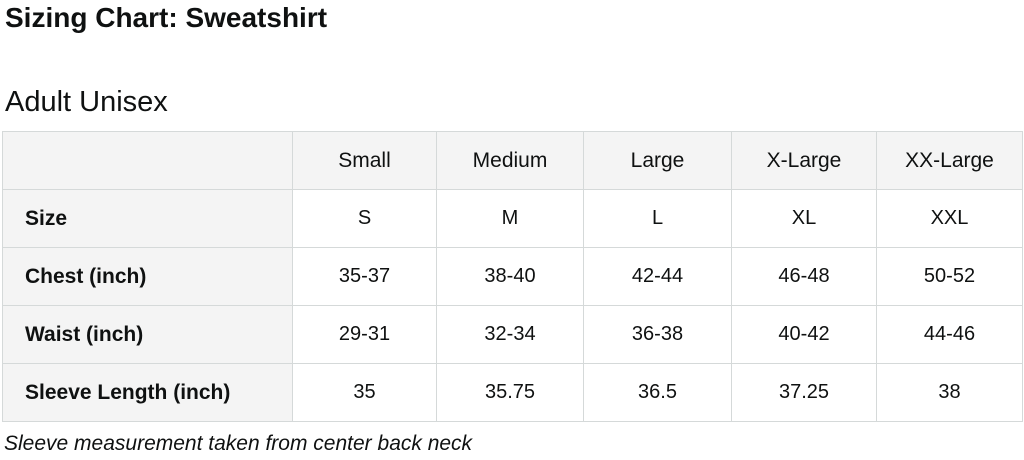 Image resolution: width=1024 pixels, height=460 pixels. I want to click on size-cell-x-large: XL, so click(804, 218).